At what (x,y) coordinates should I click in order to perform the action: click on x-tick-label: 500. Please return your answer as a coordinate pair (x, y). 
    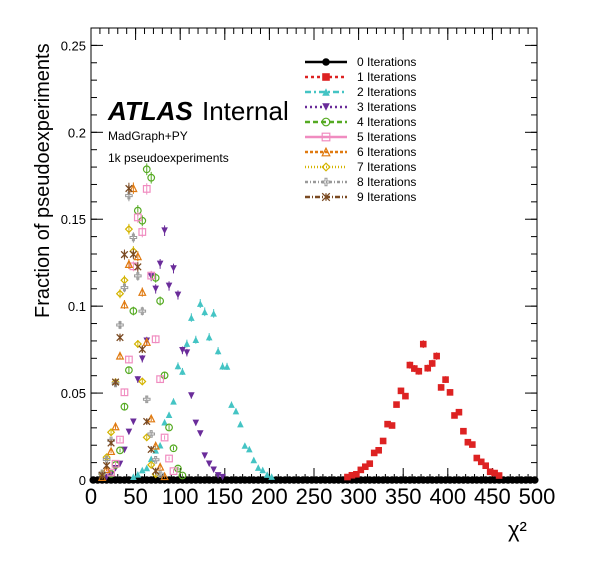
    Looking at the image, I should click on (537, 496).